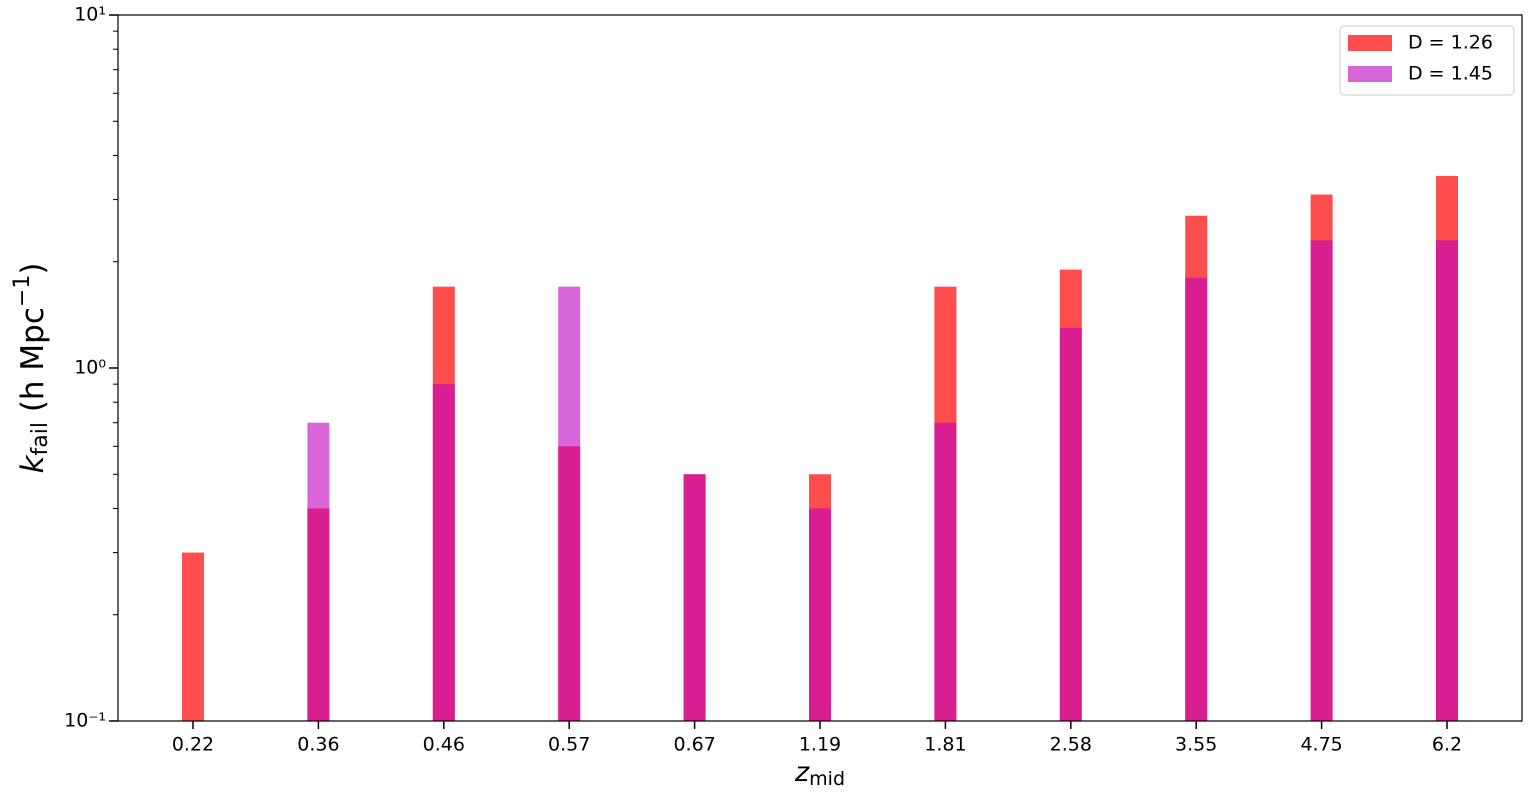 Image resolution: width=1528 pixels, height=794 pixels. Describe the element at coordinates (827, 779) in the screenshot. I see `x-label-sub: mid` at that location.